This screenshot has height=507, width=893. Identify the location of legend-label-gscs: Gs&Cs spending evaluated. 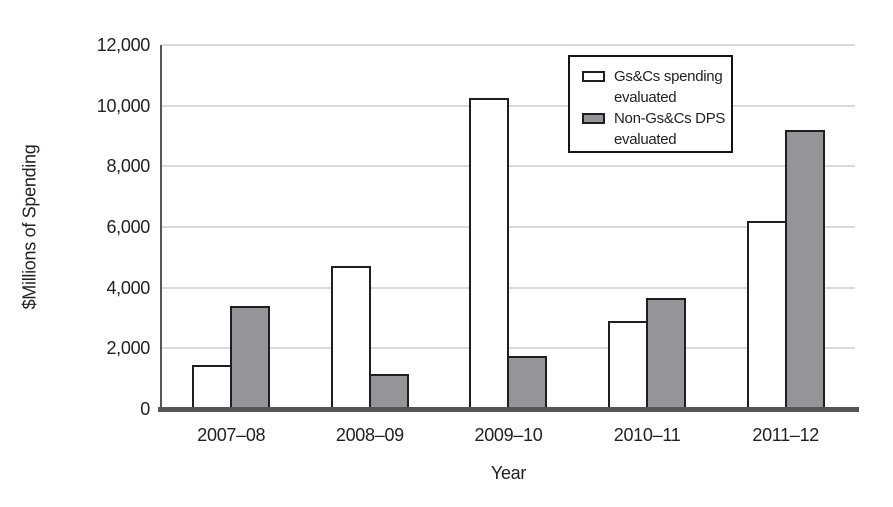
(668, 87).